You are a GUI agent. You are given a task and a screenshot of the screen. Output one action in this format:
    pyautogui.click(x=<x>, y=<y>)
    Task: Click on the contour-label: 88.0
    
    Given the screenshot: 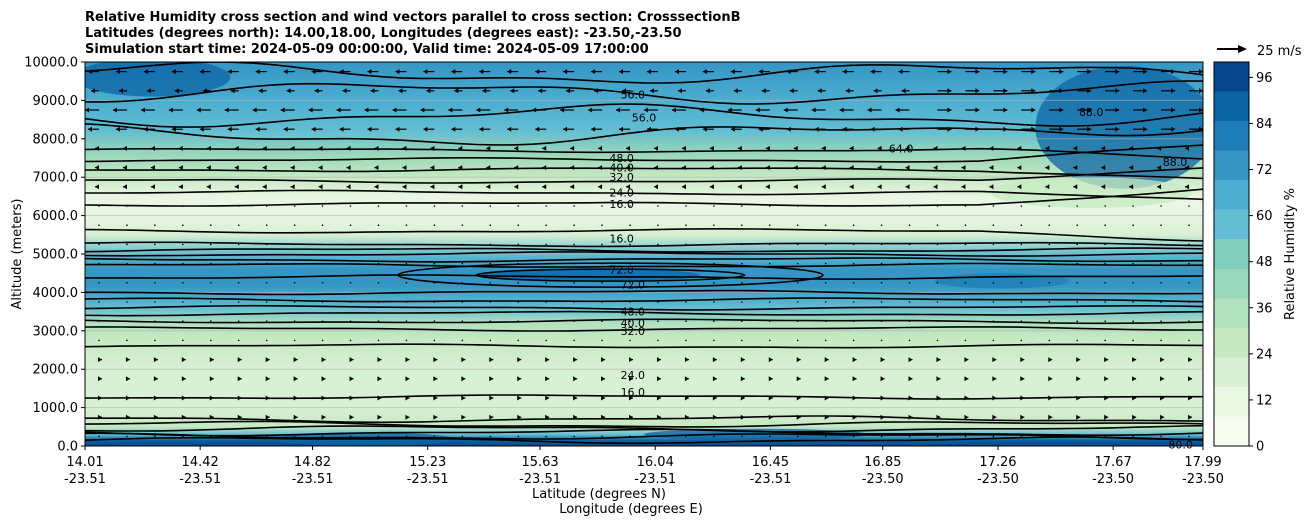 What is the action you would take?
    pyautogui.click(x=1175, y=162)
    